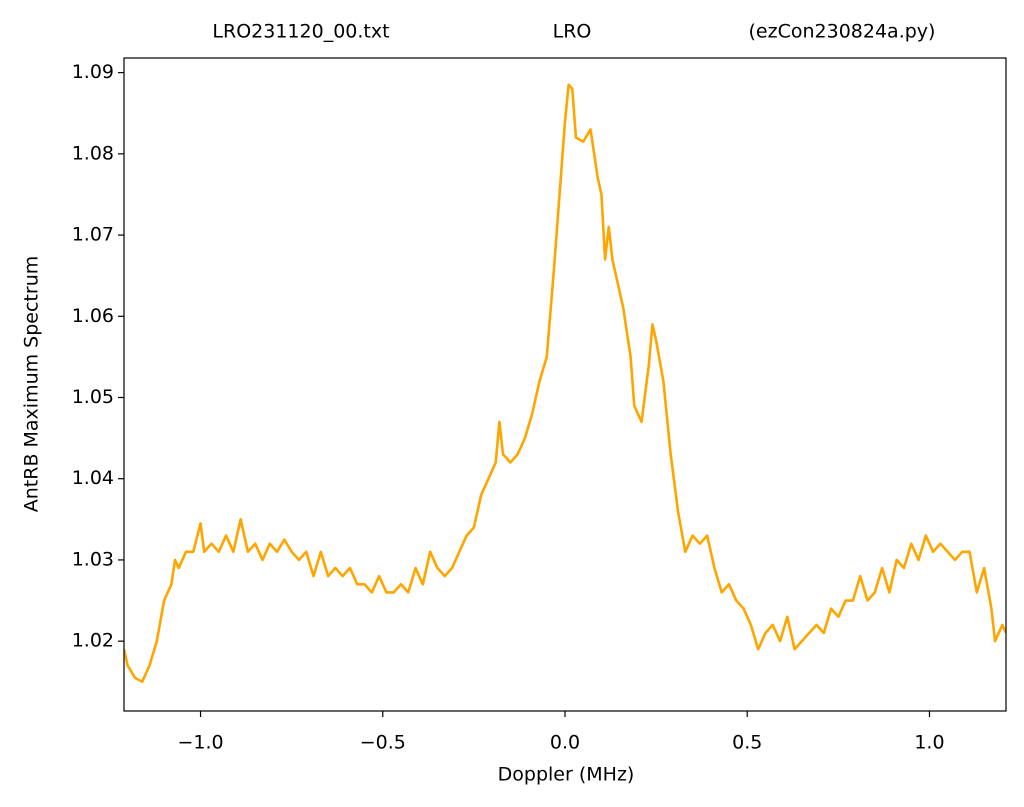 The height and width of the screenshot is (807, 1024). Describe the element at coordinates (93, 153) in the screenshot. I see `y-tick-label: 1.08` at that location.